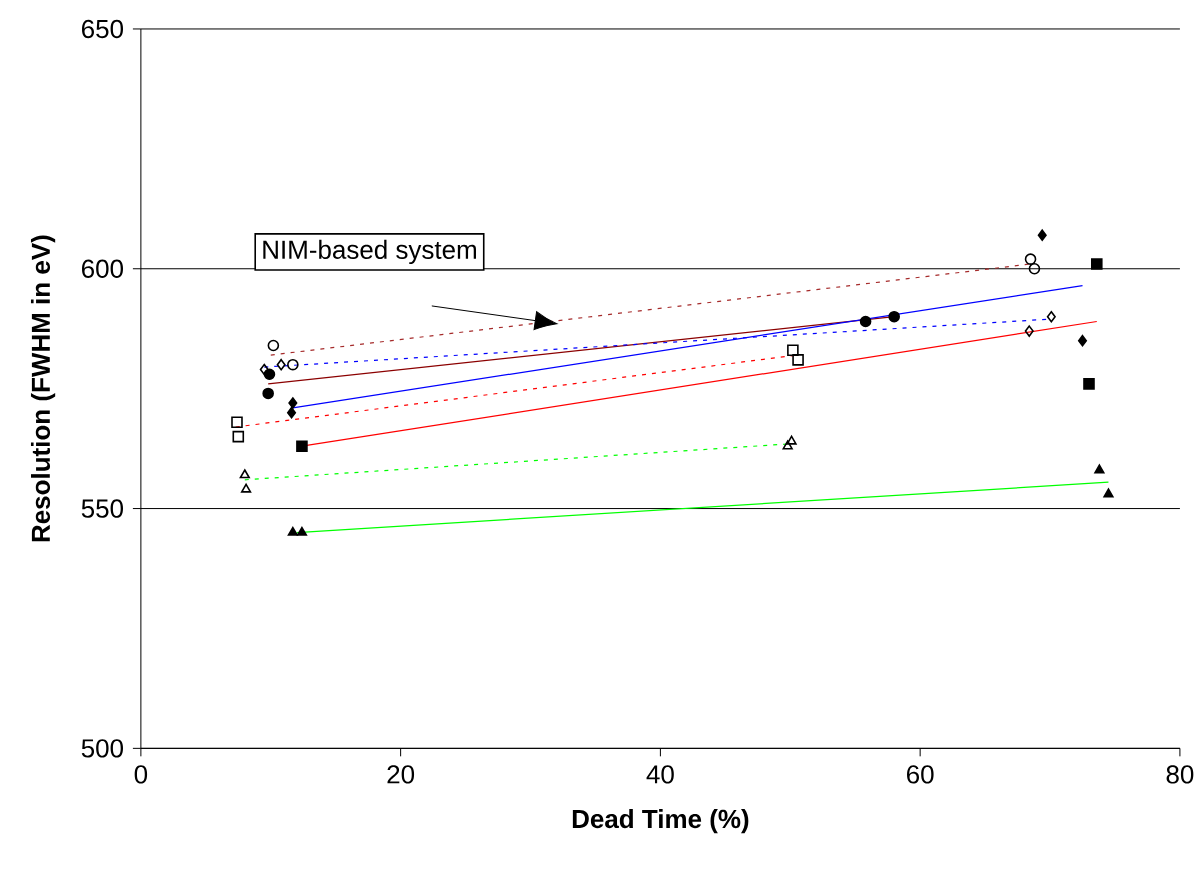 This screenshot has height=877, width=1203. I want to click on x-tick-label: 0, so click(141, 774).